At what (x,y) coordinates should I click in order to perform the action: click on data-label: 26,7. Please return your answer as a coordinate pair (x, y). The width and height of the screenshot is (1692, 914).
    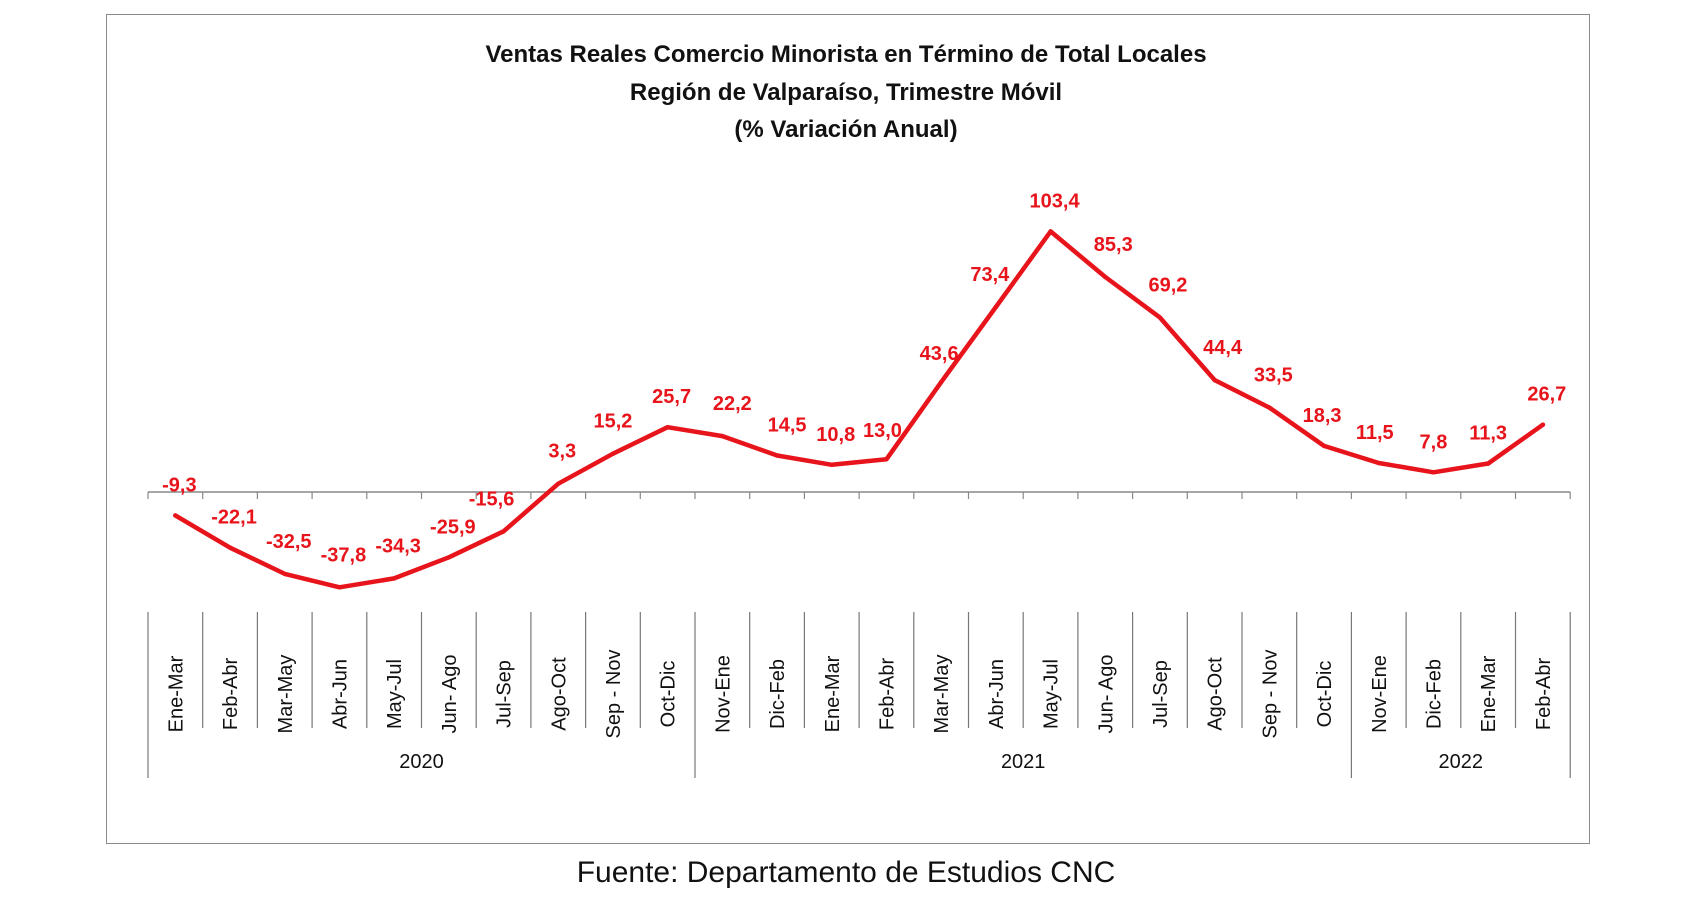
    Looking at the image, I should click on (1546, 395).